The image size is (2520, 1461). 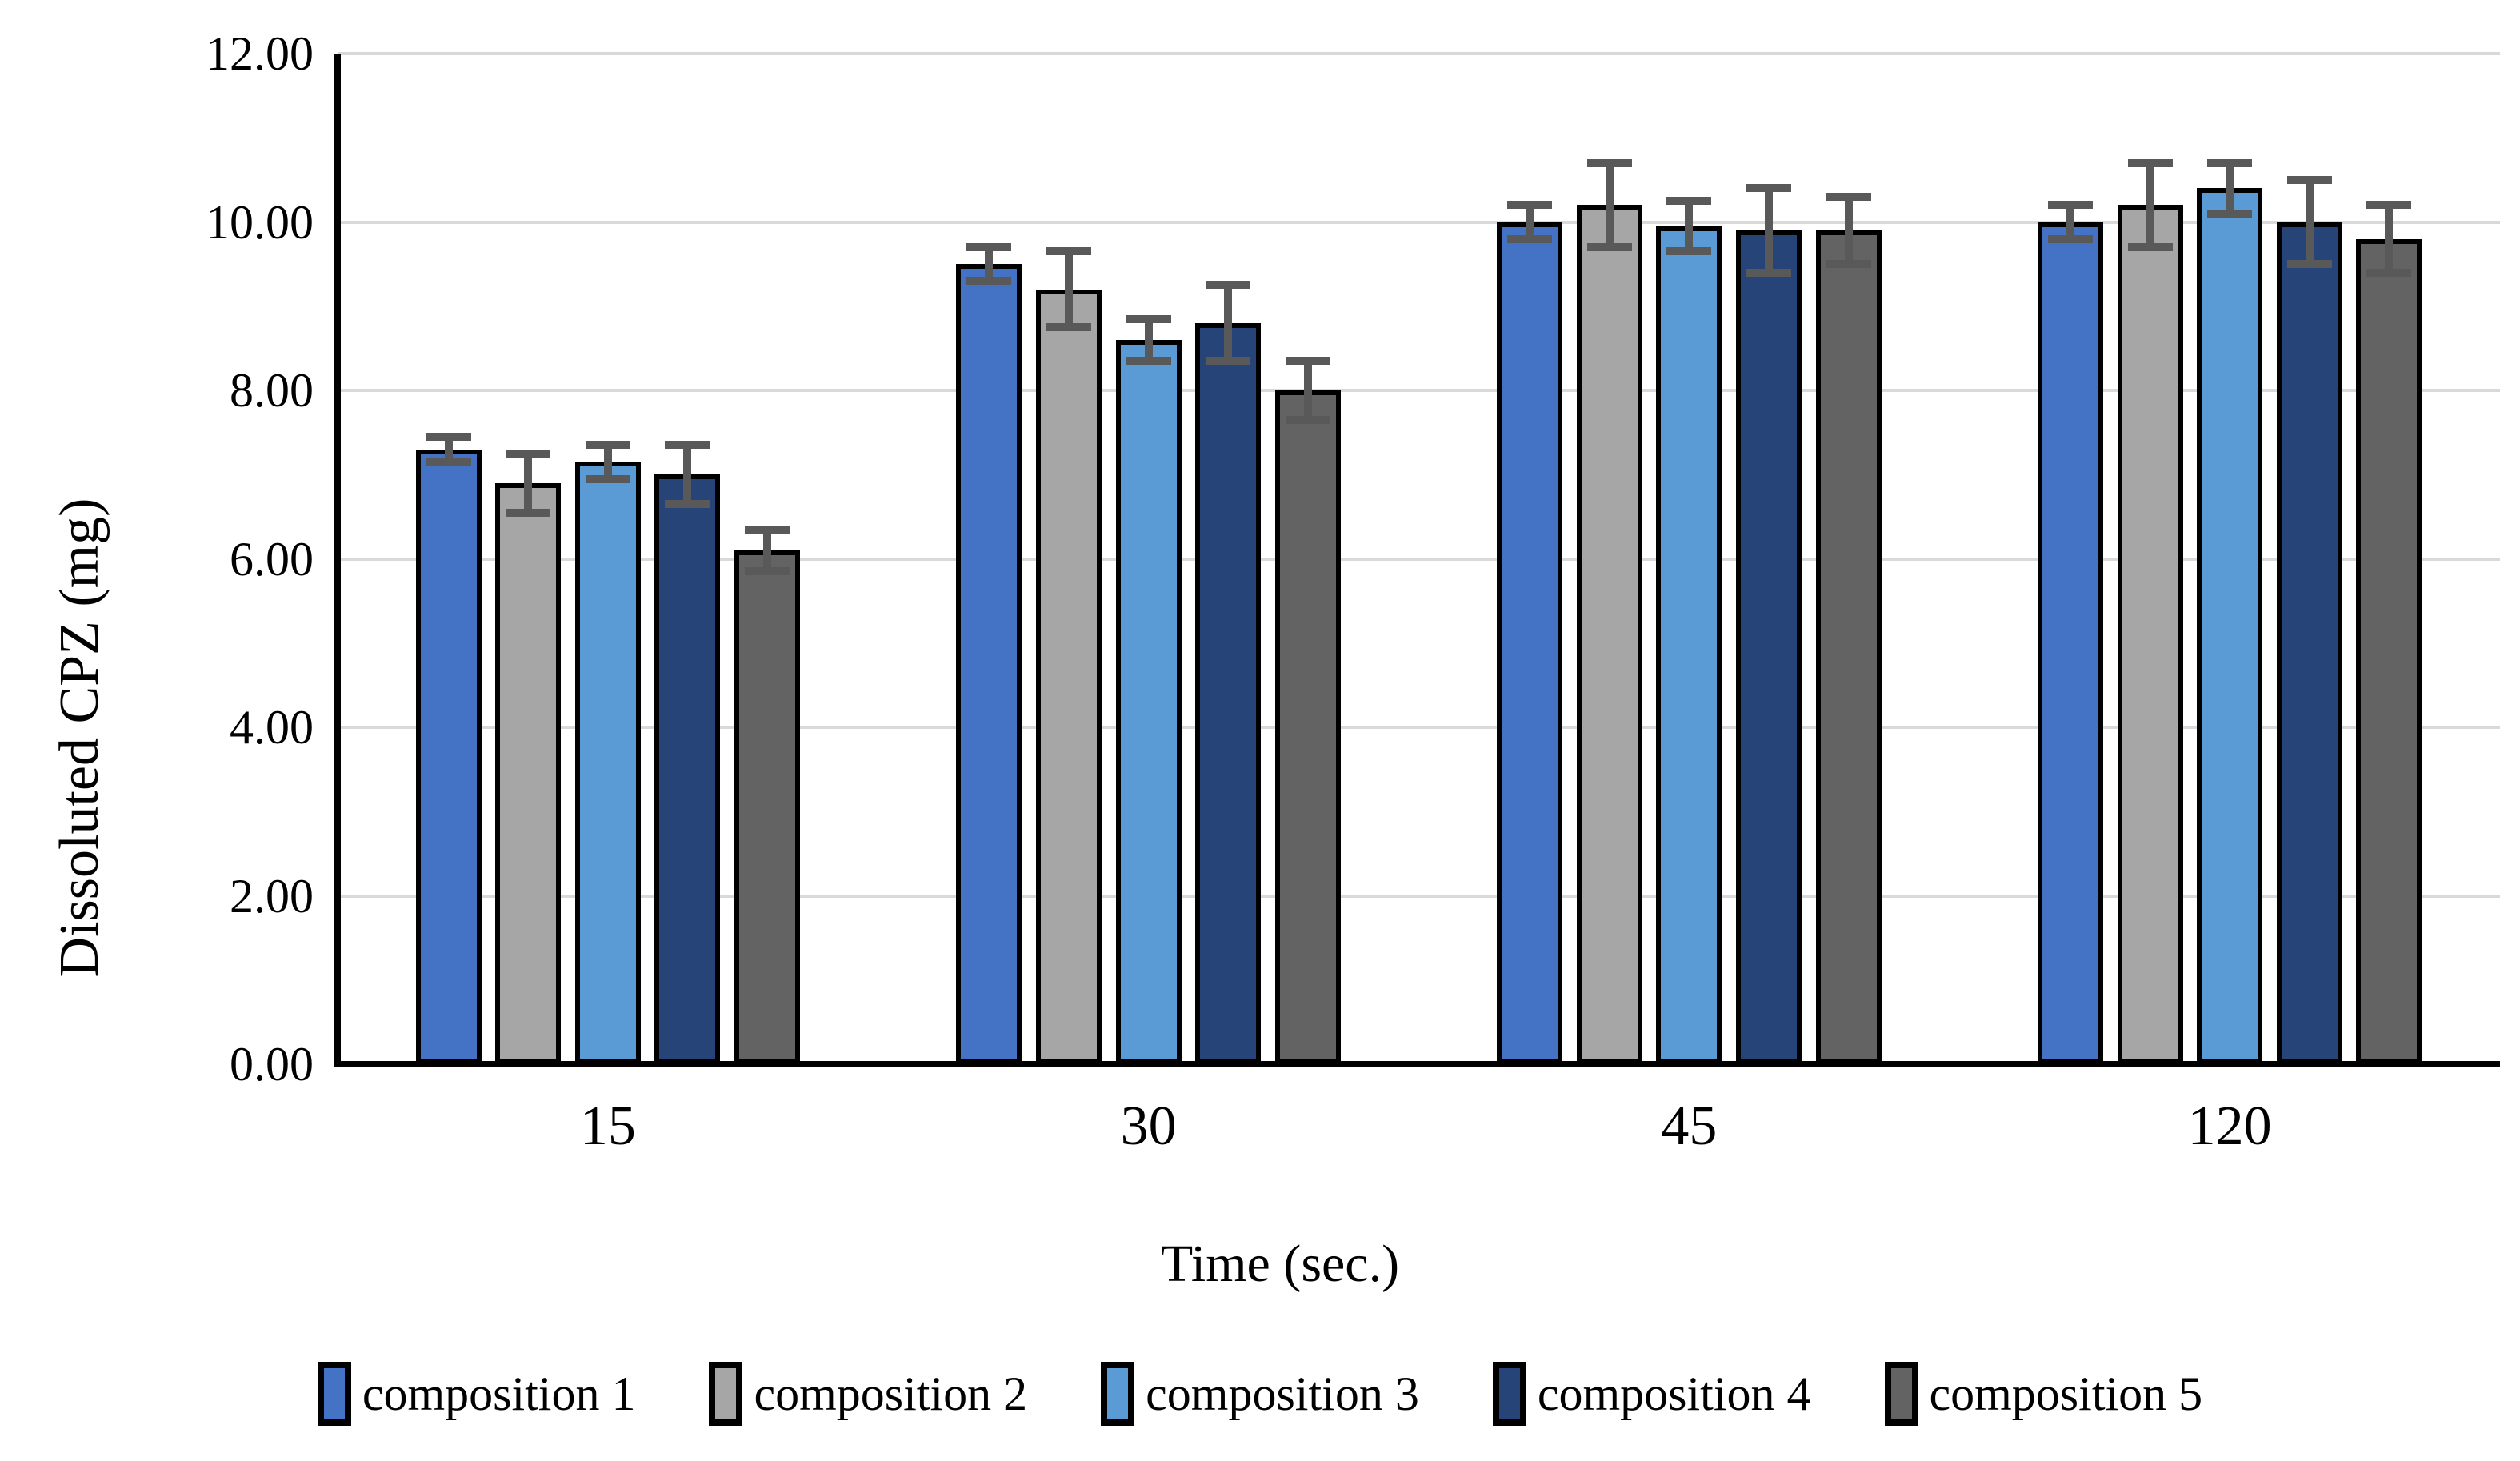 I want to click on legend-label: composition 3, so click(x=1282, y=1394).